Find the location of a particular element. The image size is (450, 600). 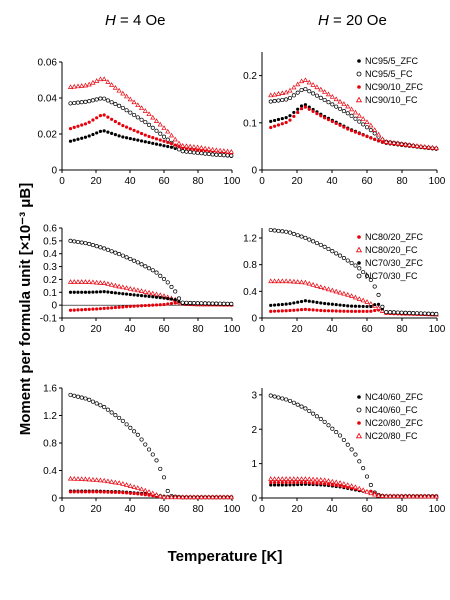

y-tick-label: 0.2 is located at coordinates (50, 280).